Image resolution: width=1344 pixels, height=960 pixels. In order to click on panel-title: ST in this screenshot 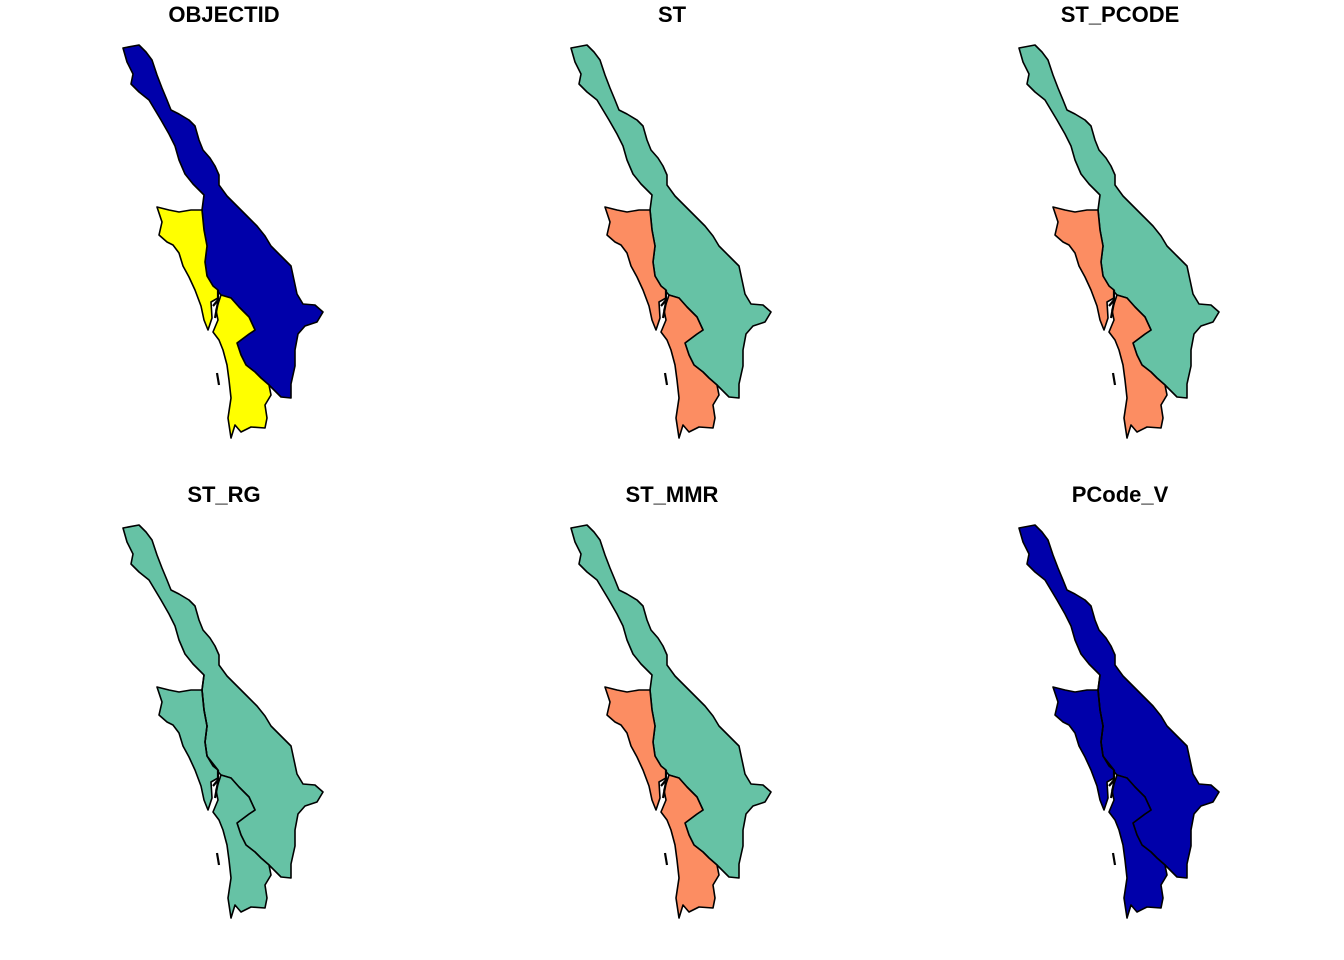, I will do `click(672, 14)`.